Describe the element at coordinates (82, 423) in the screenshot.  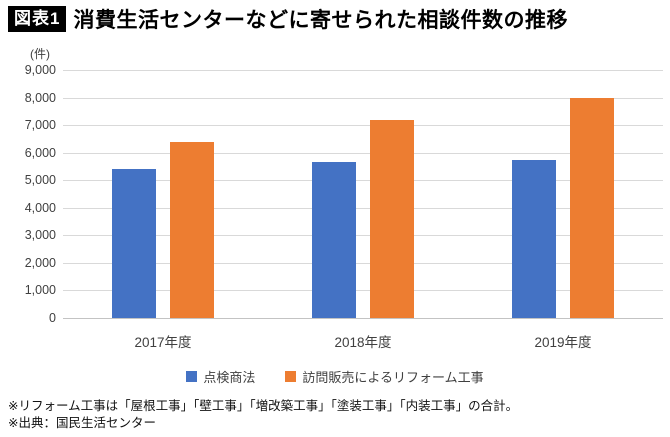
I see `footnote-source: ※出典：国民生活センター` at that location.